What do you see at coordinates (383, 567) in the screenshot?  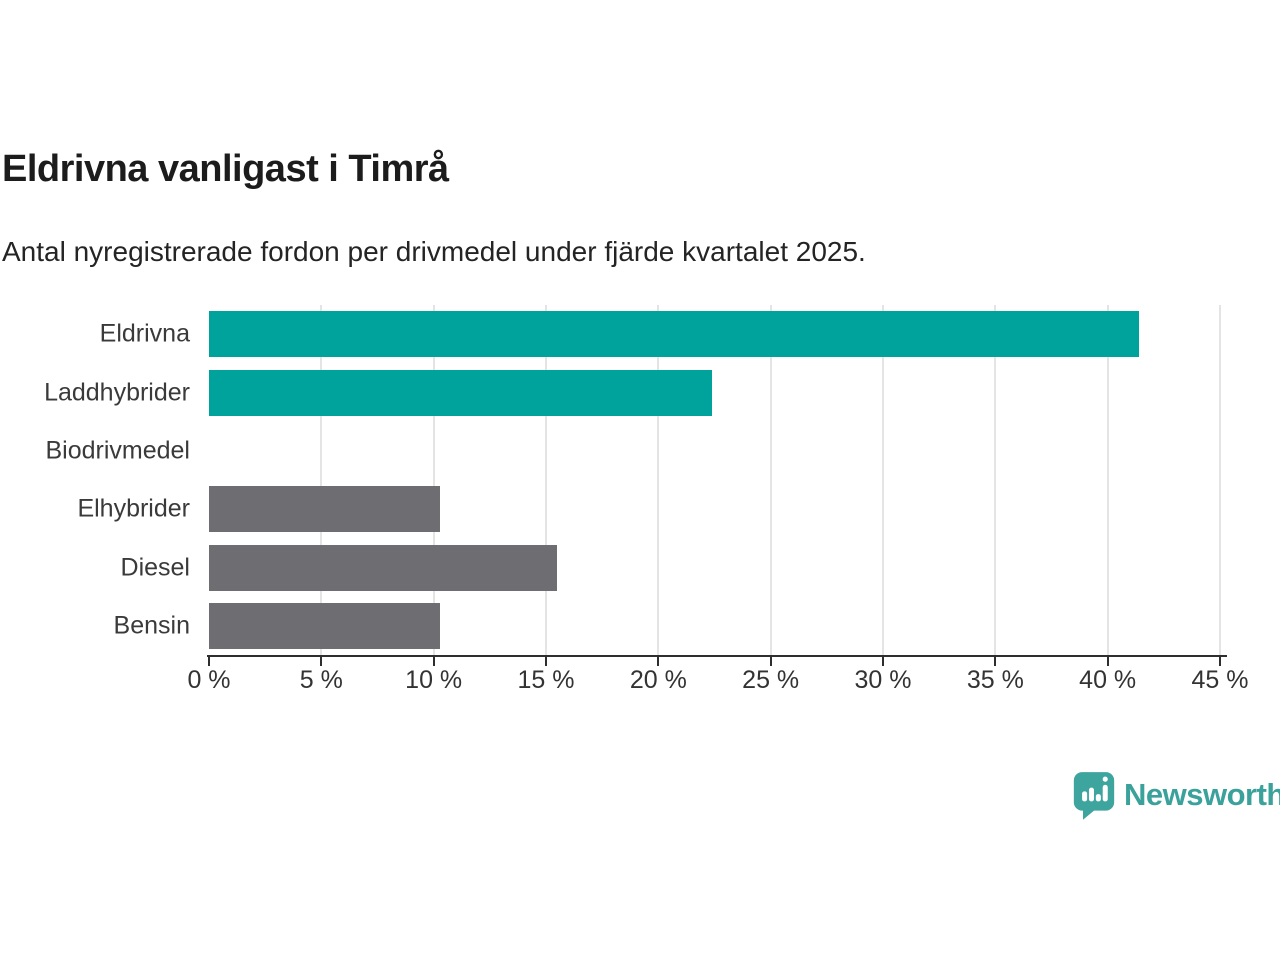 I see `bar-diesel` at bounding box center [383, 567].